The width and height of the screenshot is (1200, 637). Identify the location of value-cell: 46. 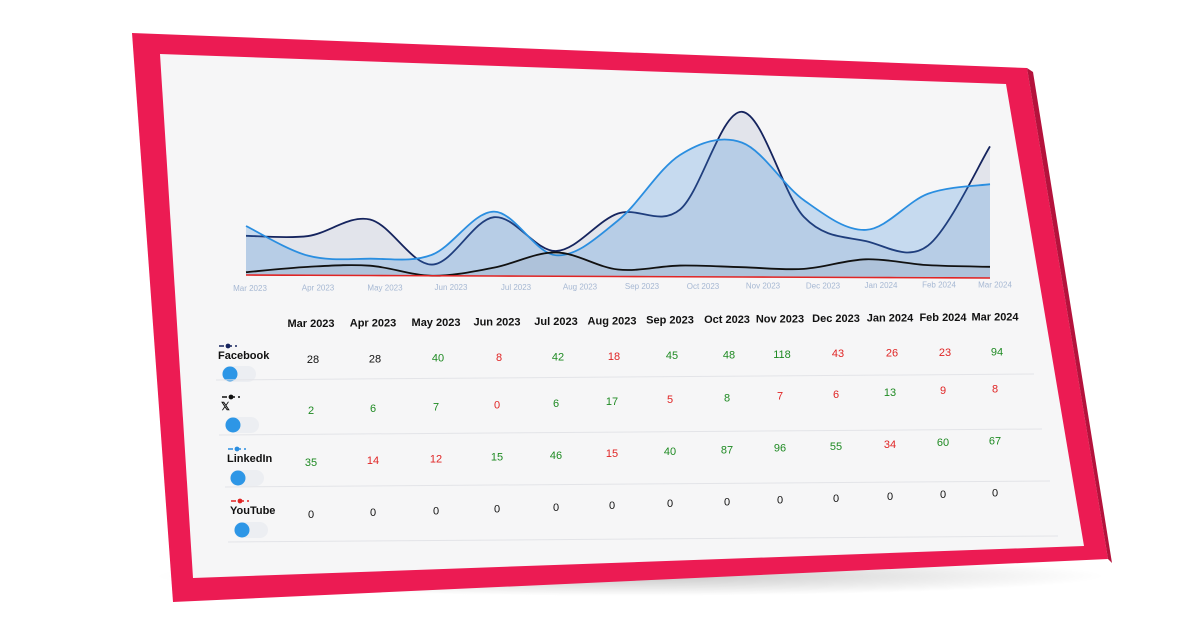
(556, 456).